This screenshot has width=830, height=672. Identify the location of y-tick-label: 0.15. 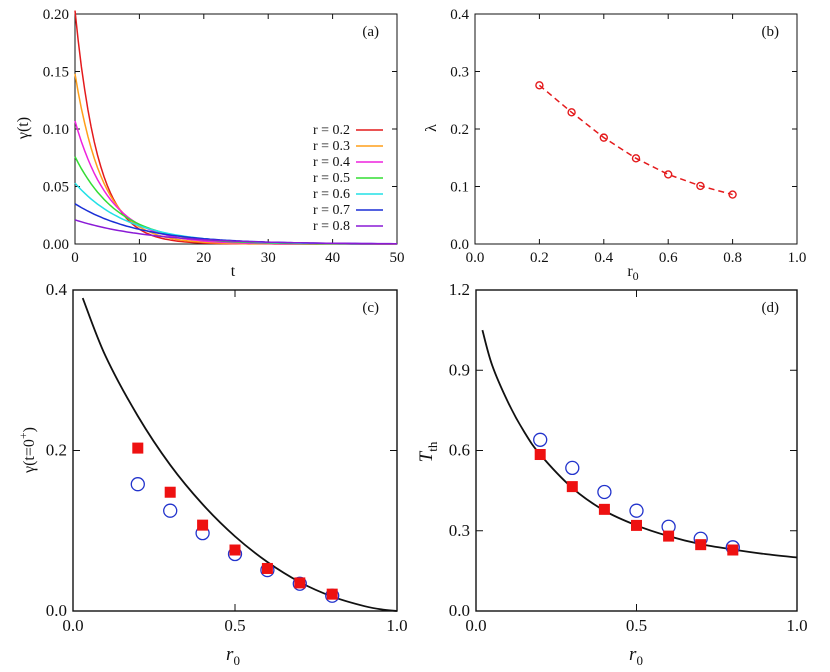
(56, 73).